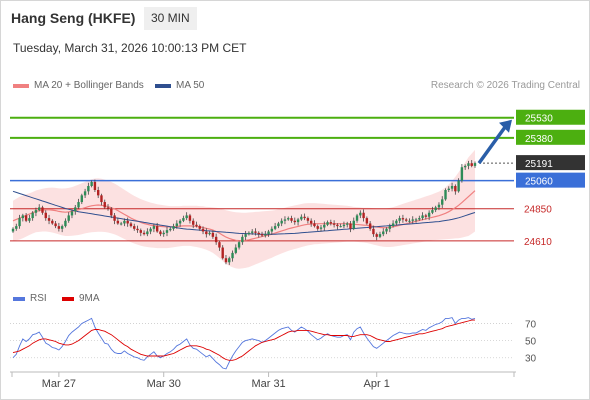 The height and width of the screenshot is (400, 590). Describe the element at coordinates (538, 210) in the screenshot. I see `level-label: 24850` at that location.